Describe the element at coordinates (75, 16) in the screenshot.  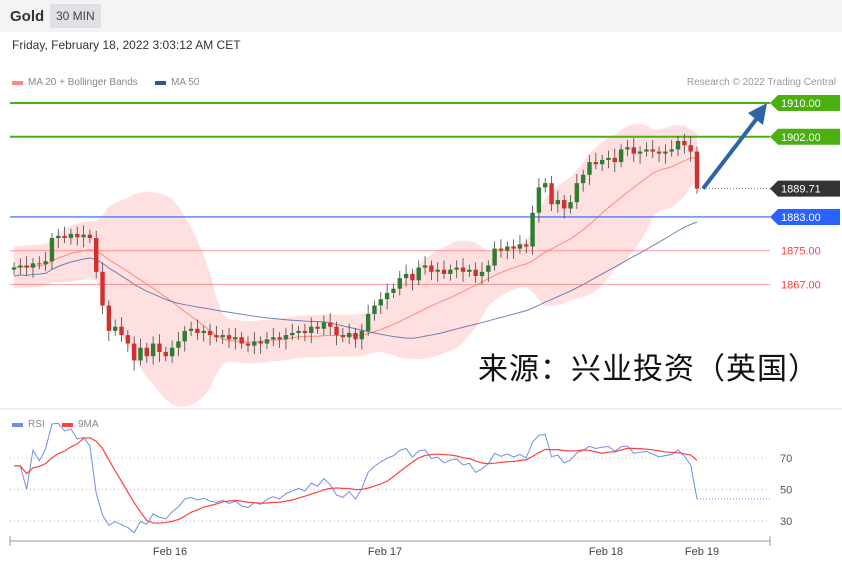
I see `timeframe-button: 30 MIN` at that location.